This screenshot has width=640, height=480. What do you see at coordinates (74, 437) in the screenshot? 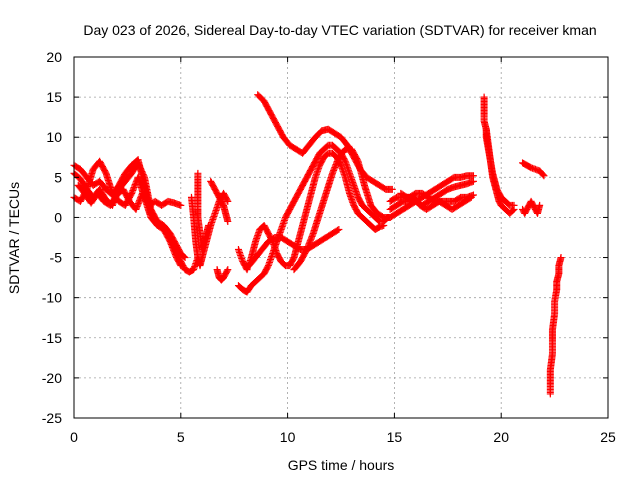
I see `x-tick-label: 0` at bounding box center [74, 437].